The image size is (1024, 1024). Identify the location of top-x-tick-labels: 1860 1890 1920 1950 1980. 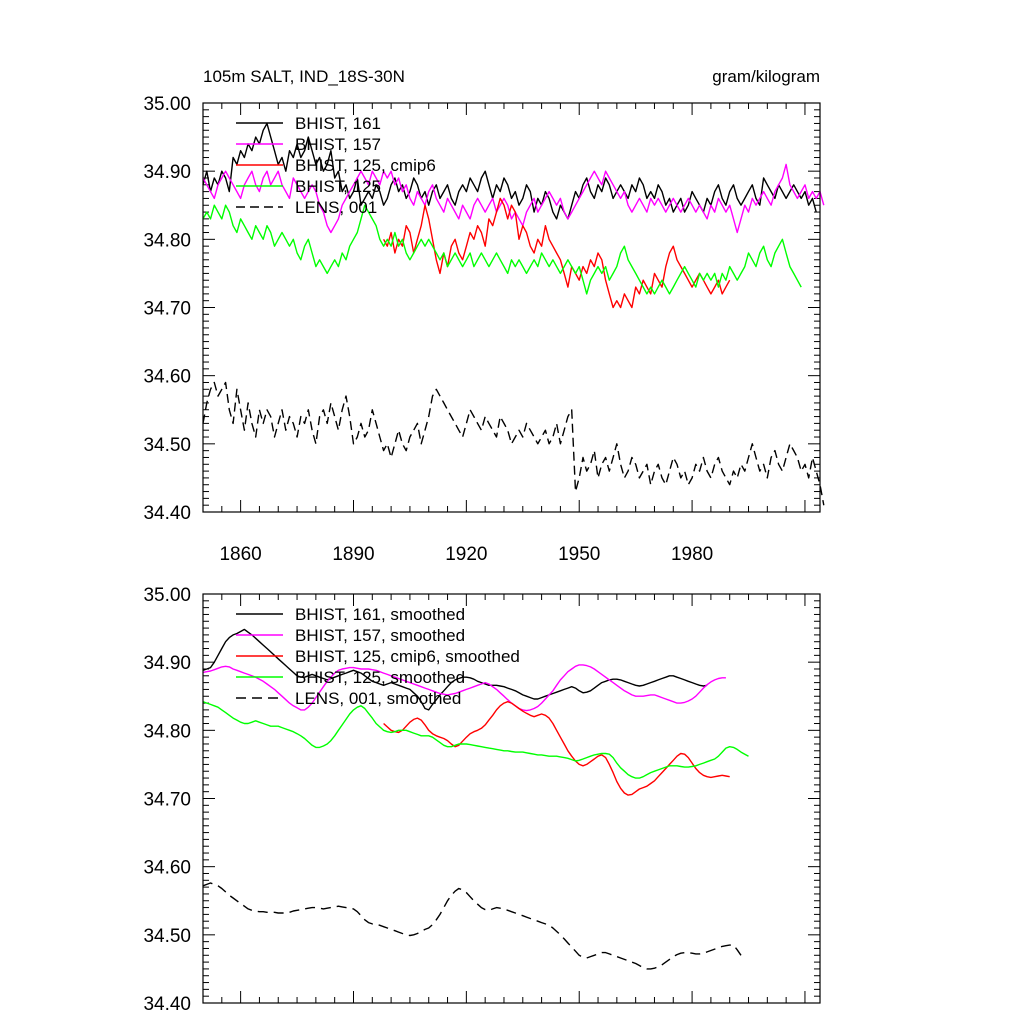
(466, 554).